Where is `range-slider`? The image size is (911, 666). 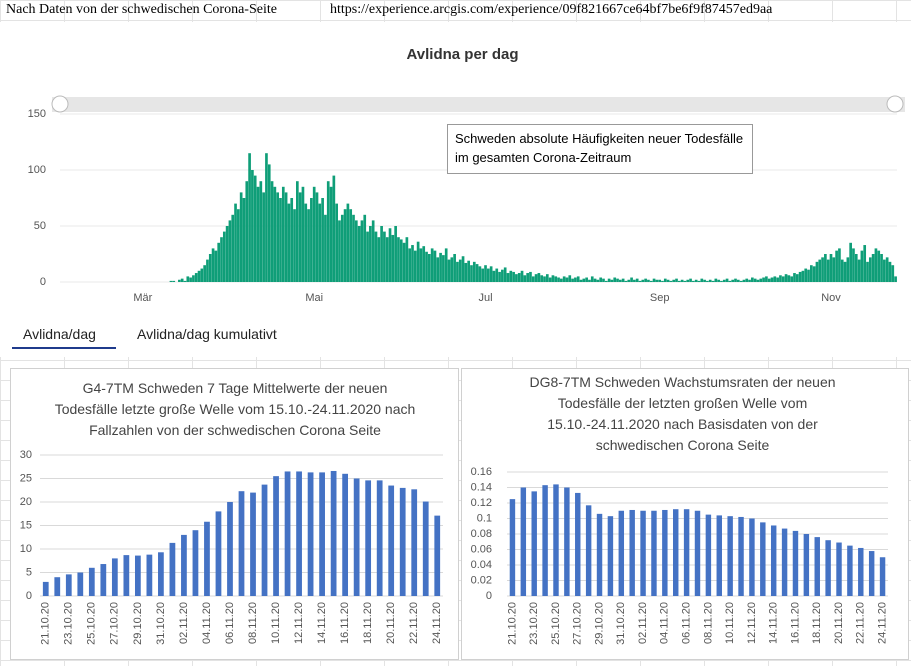
range-slider is located at coordinates (478, 104).